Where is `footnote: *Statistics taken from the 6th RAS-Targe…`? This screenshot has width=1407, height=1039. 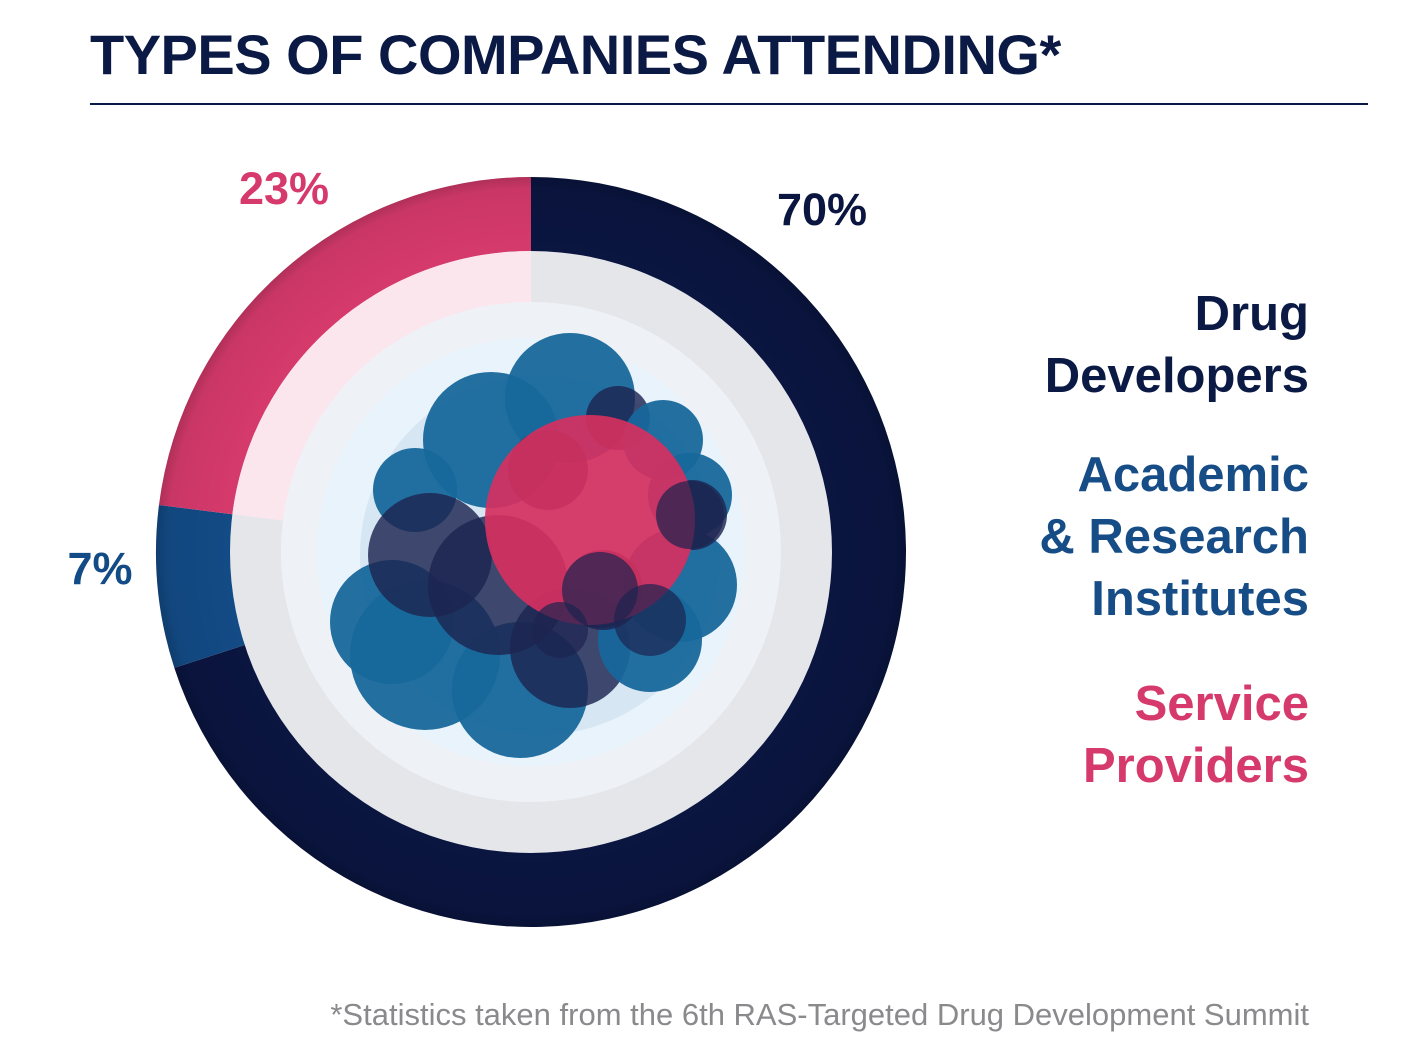
footnote: *Statistics taken from the 6th RAS-Targe… is located at coordinates (819, 1014).